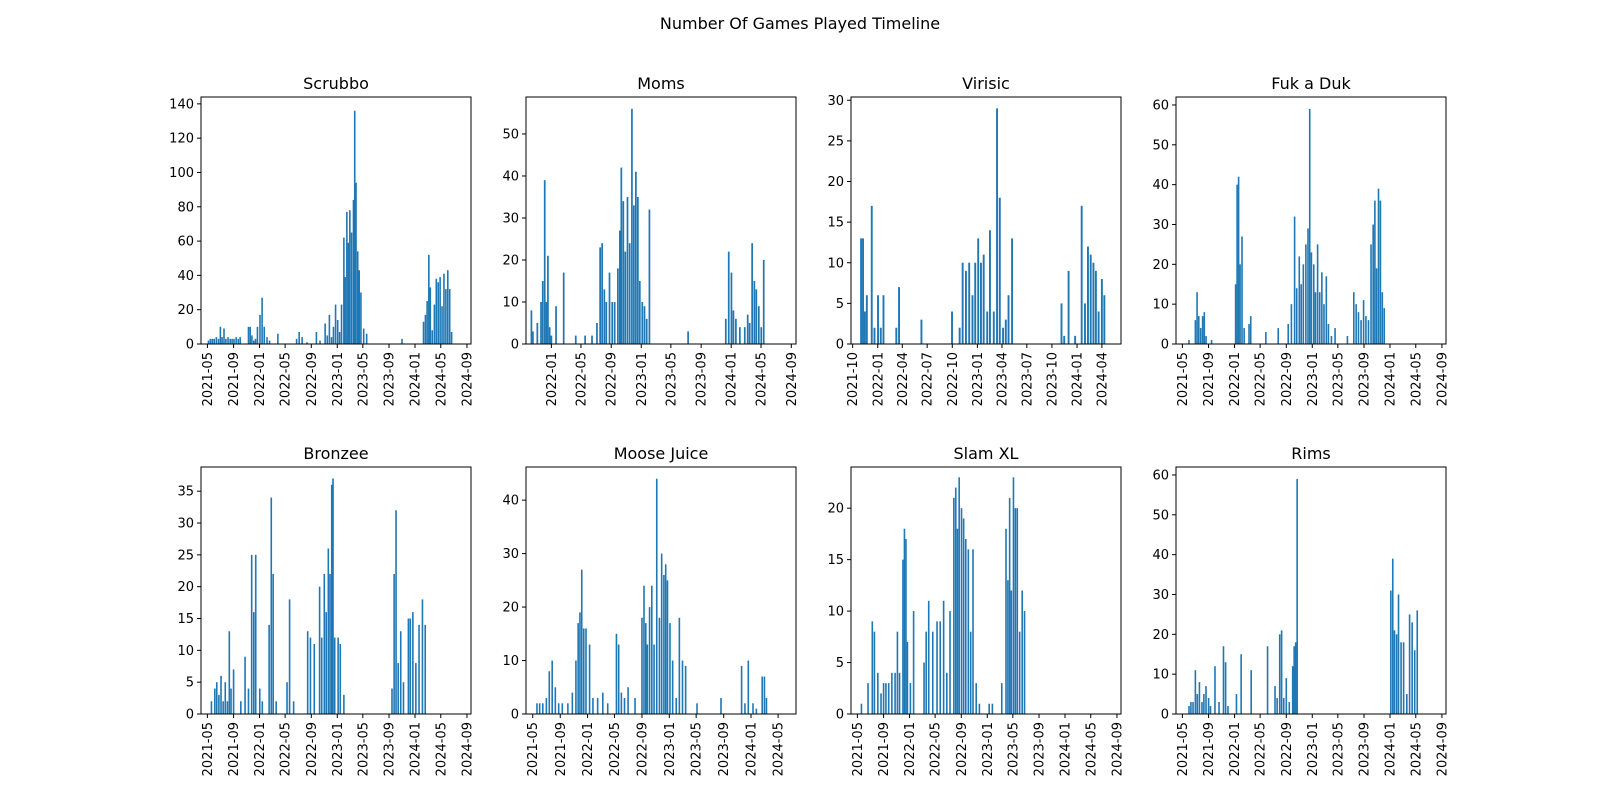 Image resolution: width=1600 pixels, height=800 pixels. Describe the element at coordinates (858, 749) in the screenshot. I see `x-tick-label: 2021-05` at that location.